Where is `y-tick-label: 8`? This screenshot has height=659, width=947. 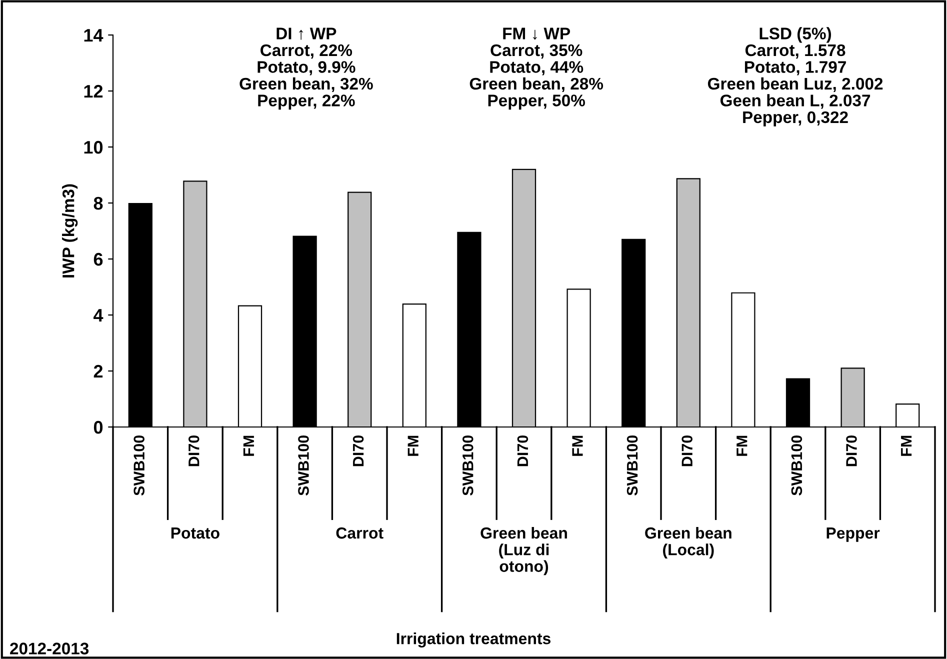 y-tick-label: 8 is located at coordinates (98, 203).